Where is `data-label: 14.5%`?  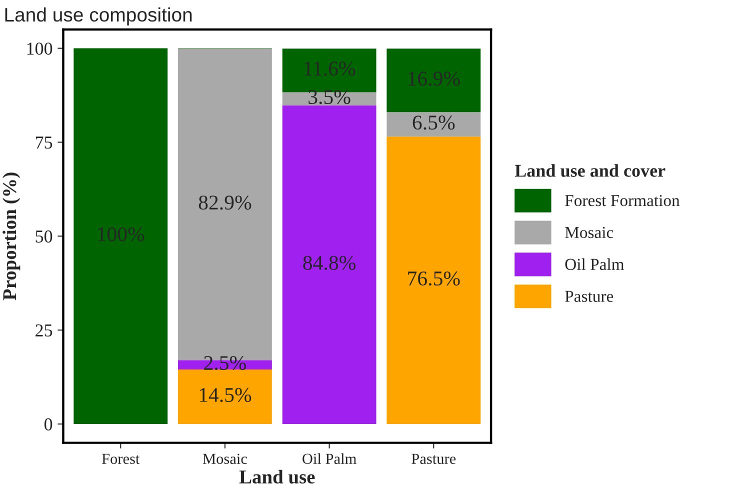
data-label: 14.5% is located at coordinates (226, 395).